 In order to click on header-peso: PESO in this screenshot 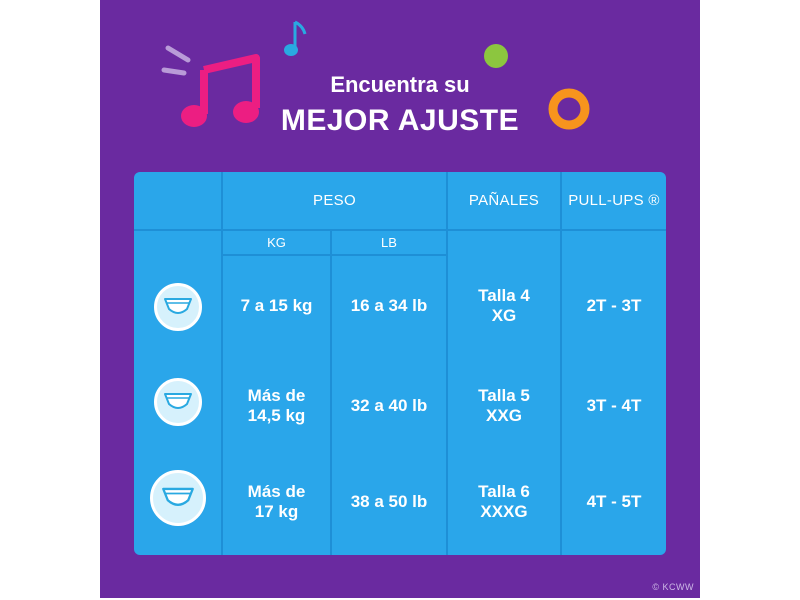, I will do `click(334, 200)`.